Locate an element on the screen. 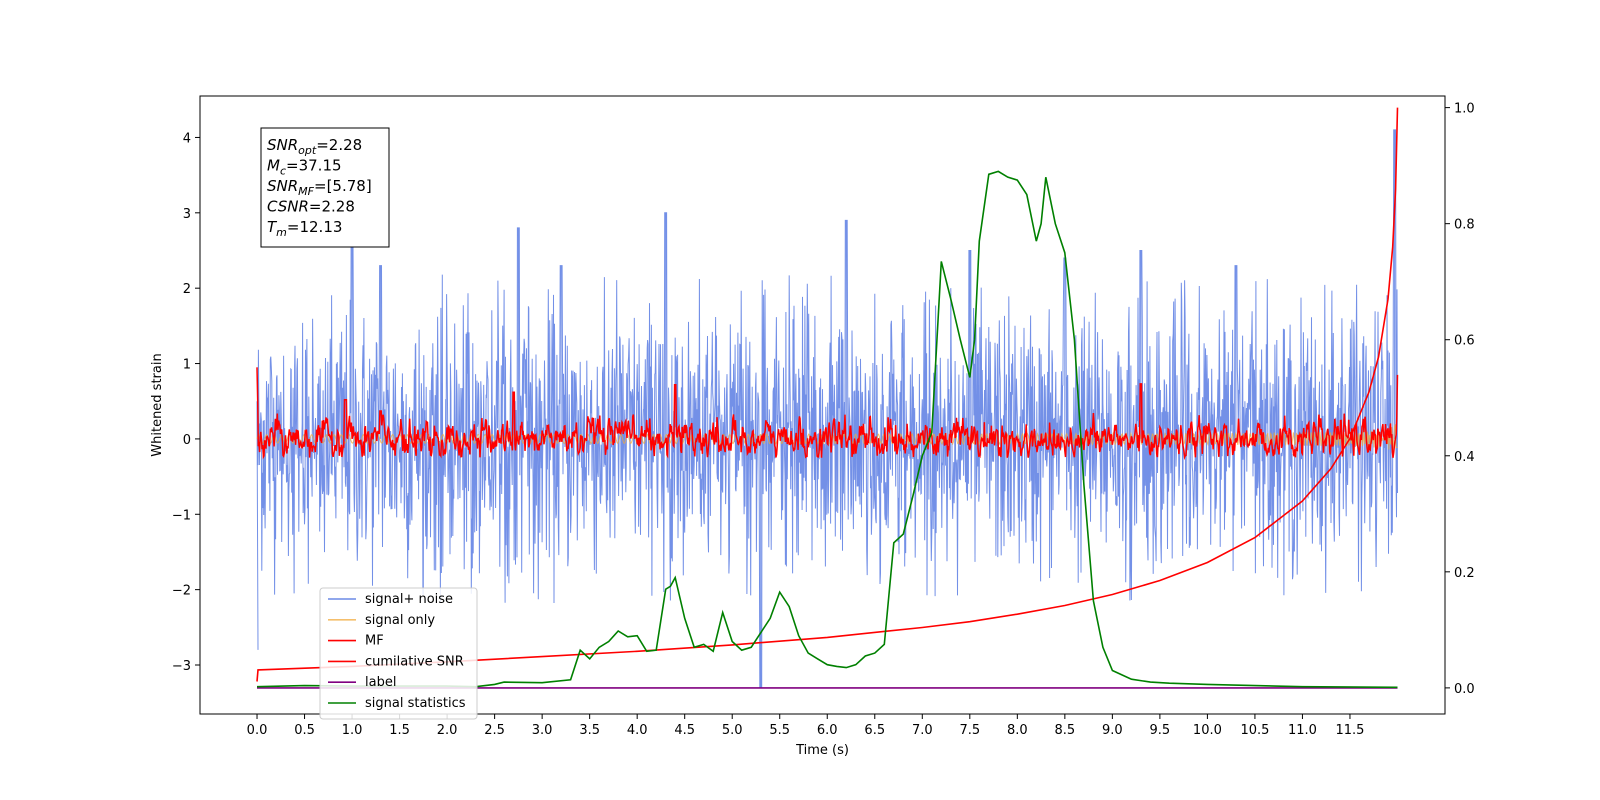 Image resolution: width=1600 pixels, height=800 pixels. y-axis-left: −3 −2 −1 0 1 2 3 4 is located at coordinates (186, 402).